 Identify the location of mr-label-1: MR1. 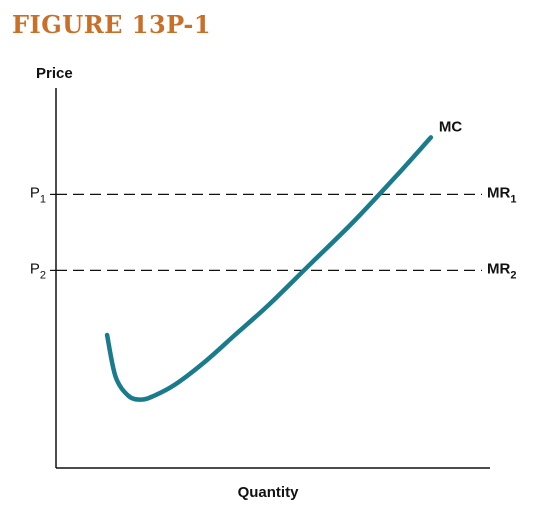
(501, 194).